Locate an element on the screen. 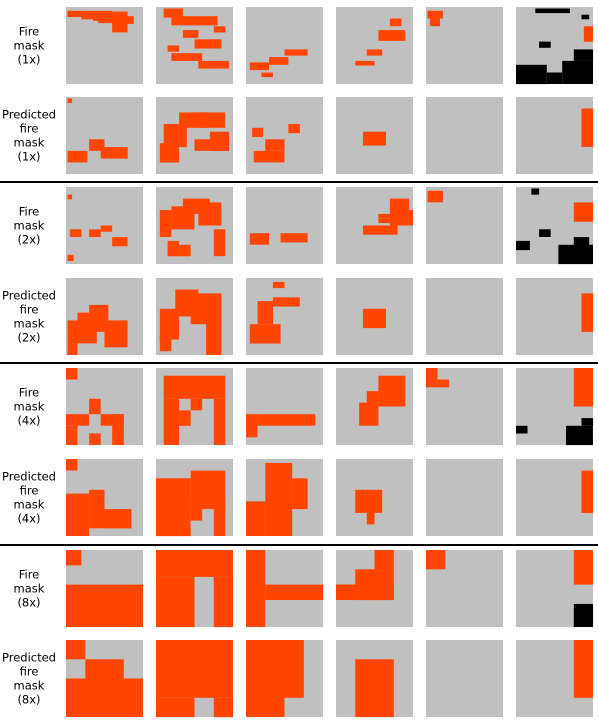  mask-panel-r2-c5 is located at coordinates (464, 135).